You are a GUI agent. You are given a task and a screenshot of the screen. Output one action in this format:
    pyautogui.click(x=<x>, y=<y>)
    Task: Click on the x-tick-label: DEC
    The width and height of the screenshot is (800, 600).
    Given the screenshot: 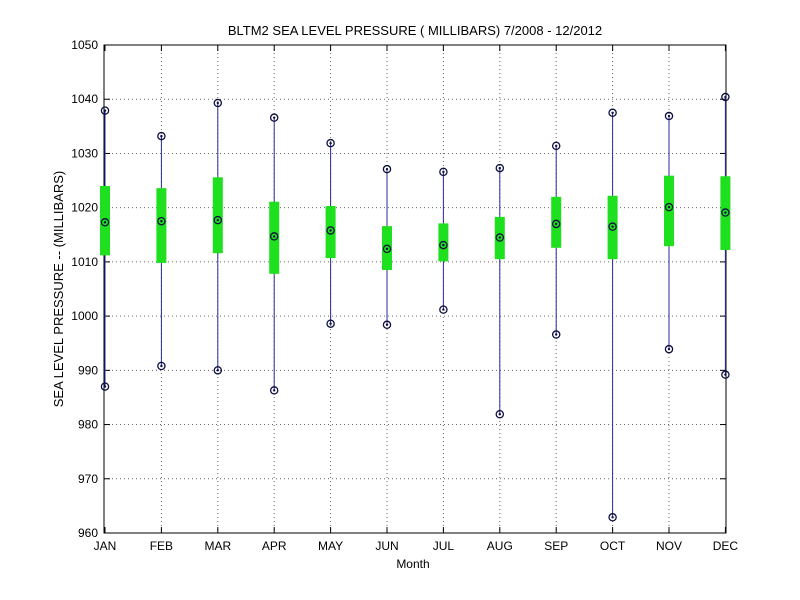 What is the action you would take?
    pyautogui.click(x=726, y=546)
    